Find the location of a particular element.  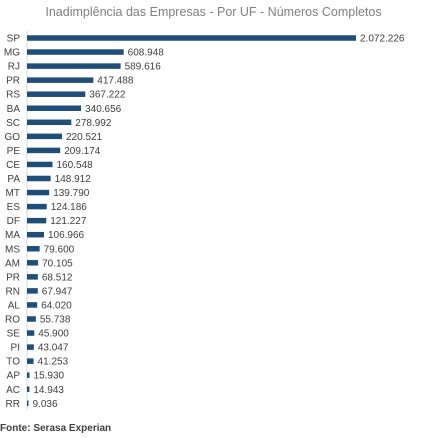

category-label: ES is located at coordinates (14, 207).